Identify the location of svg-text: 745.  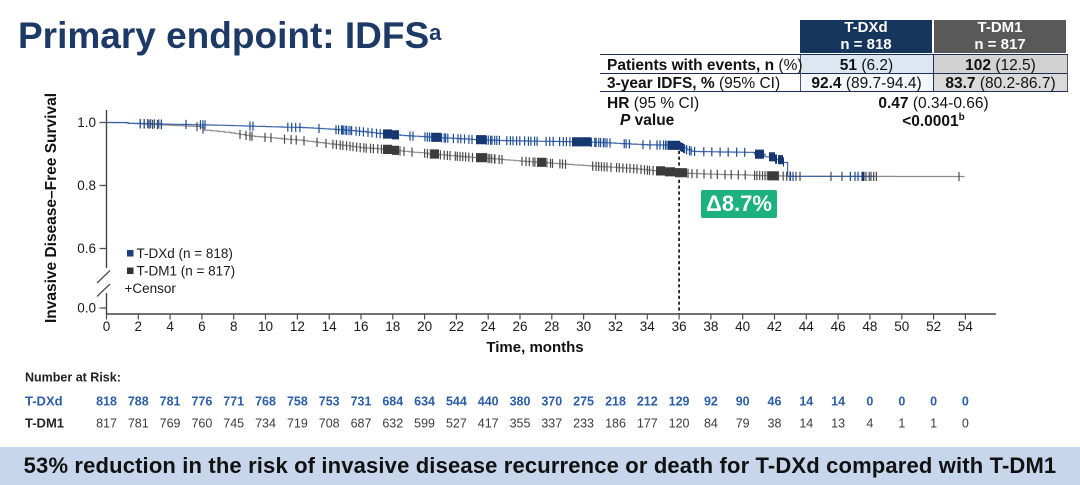
(233, 424).